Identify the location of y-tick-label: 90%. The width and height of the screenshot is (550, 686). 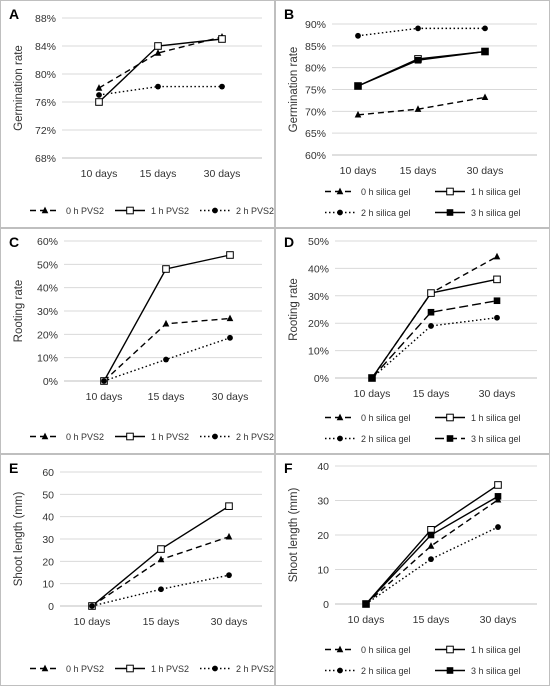
(315, 25).